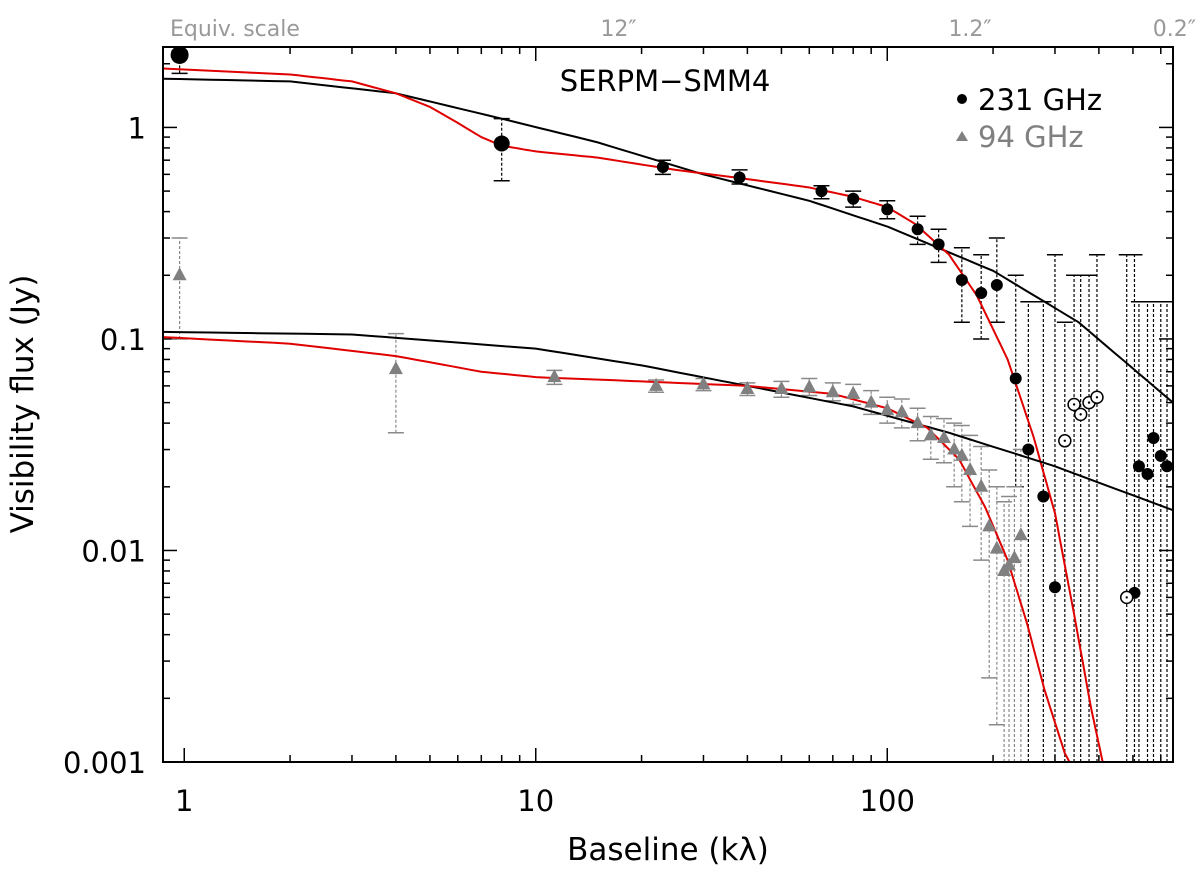  I want to click on x-tick-label: 100, so click(887, 801).